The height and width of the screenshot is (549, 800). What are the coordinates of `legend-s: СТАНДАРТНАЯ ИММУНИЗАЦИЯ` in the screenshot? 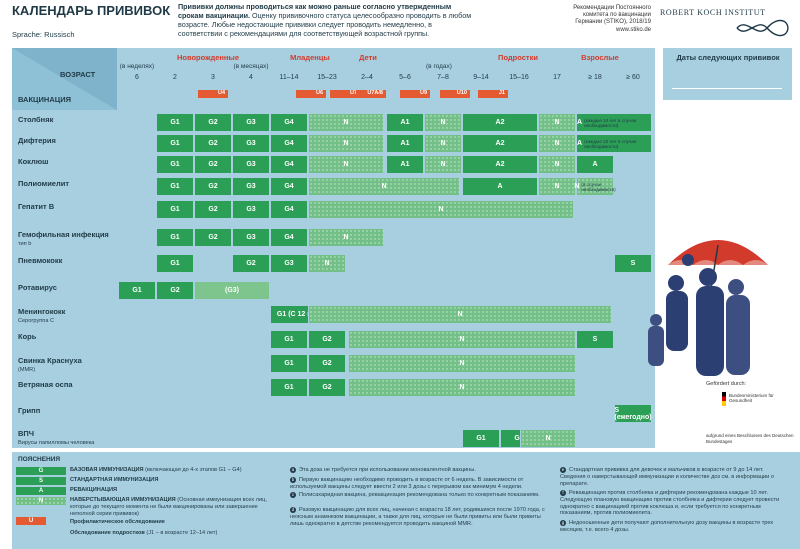 It's located at (114, 480).